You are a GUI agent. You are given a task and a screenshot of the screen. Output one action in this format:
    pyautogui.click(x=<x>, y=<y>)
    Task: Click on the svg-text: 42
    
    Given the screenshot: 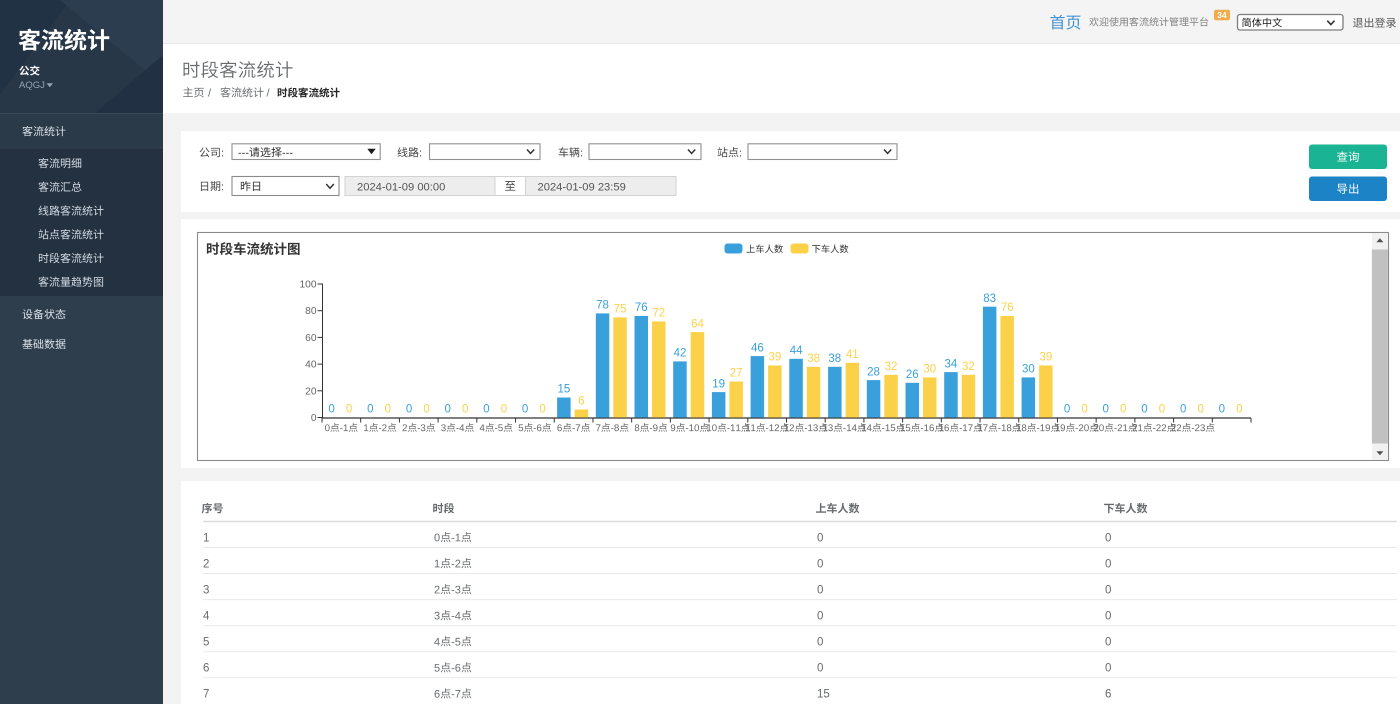 What is the action you would take?
    pyautogui.click(x=680, y=354)
    